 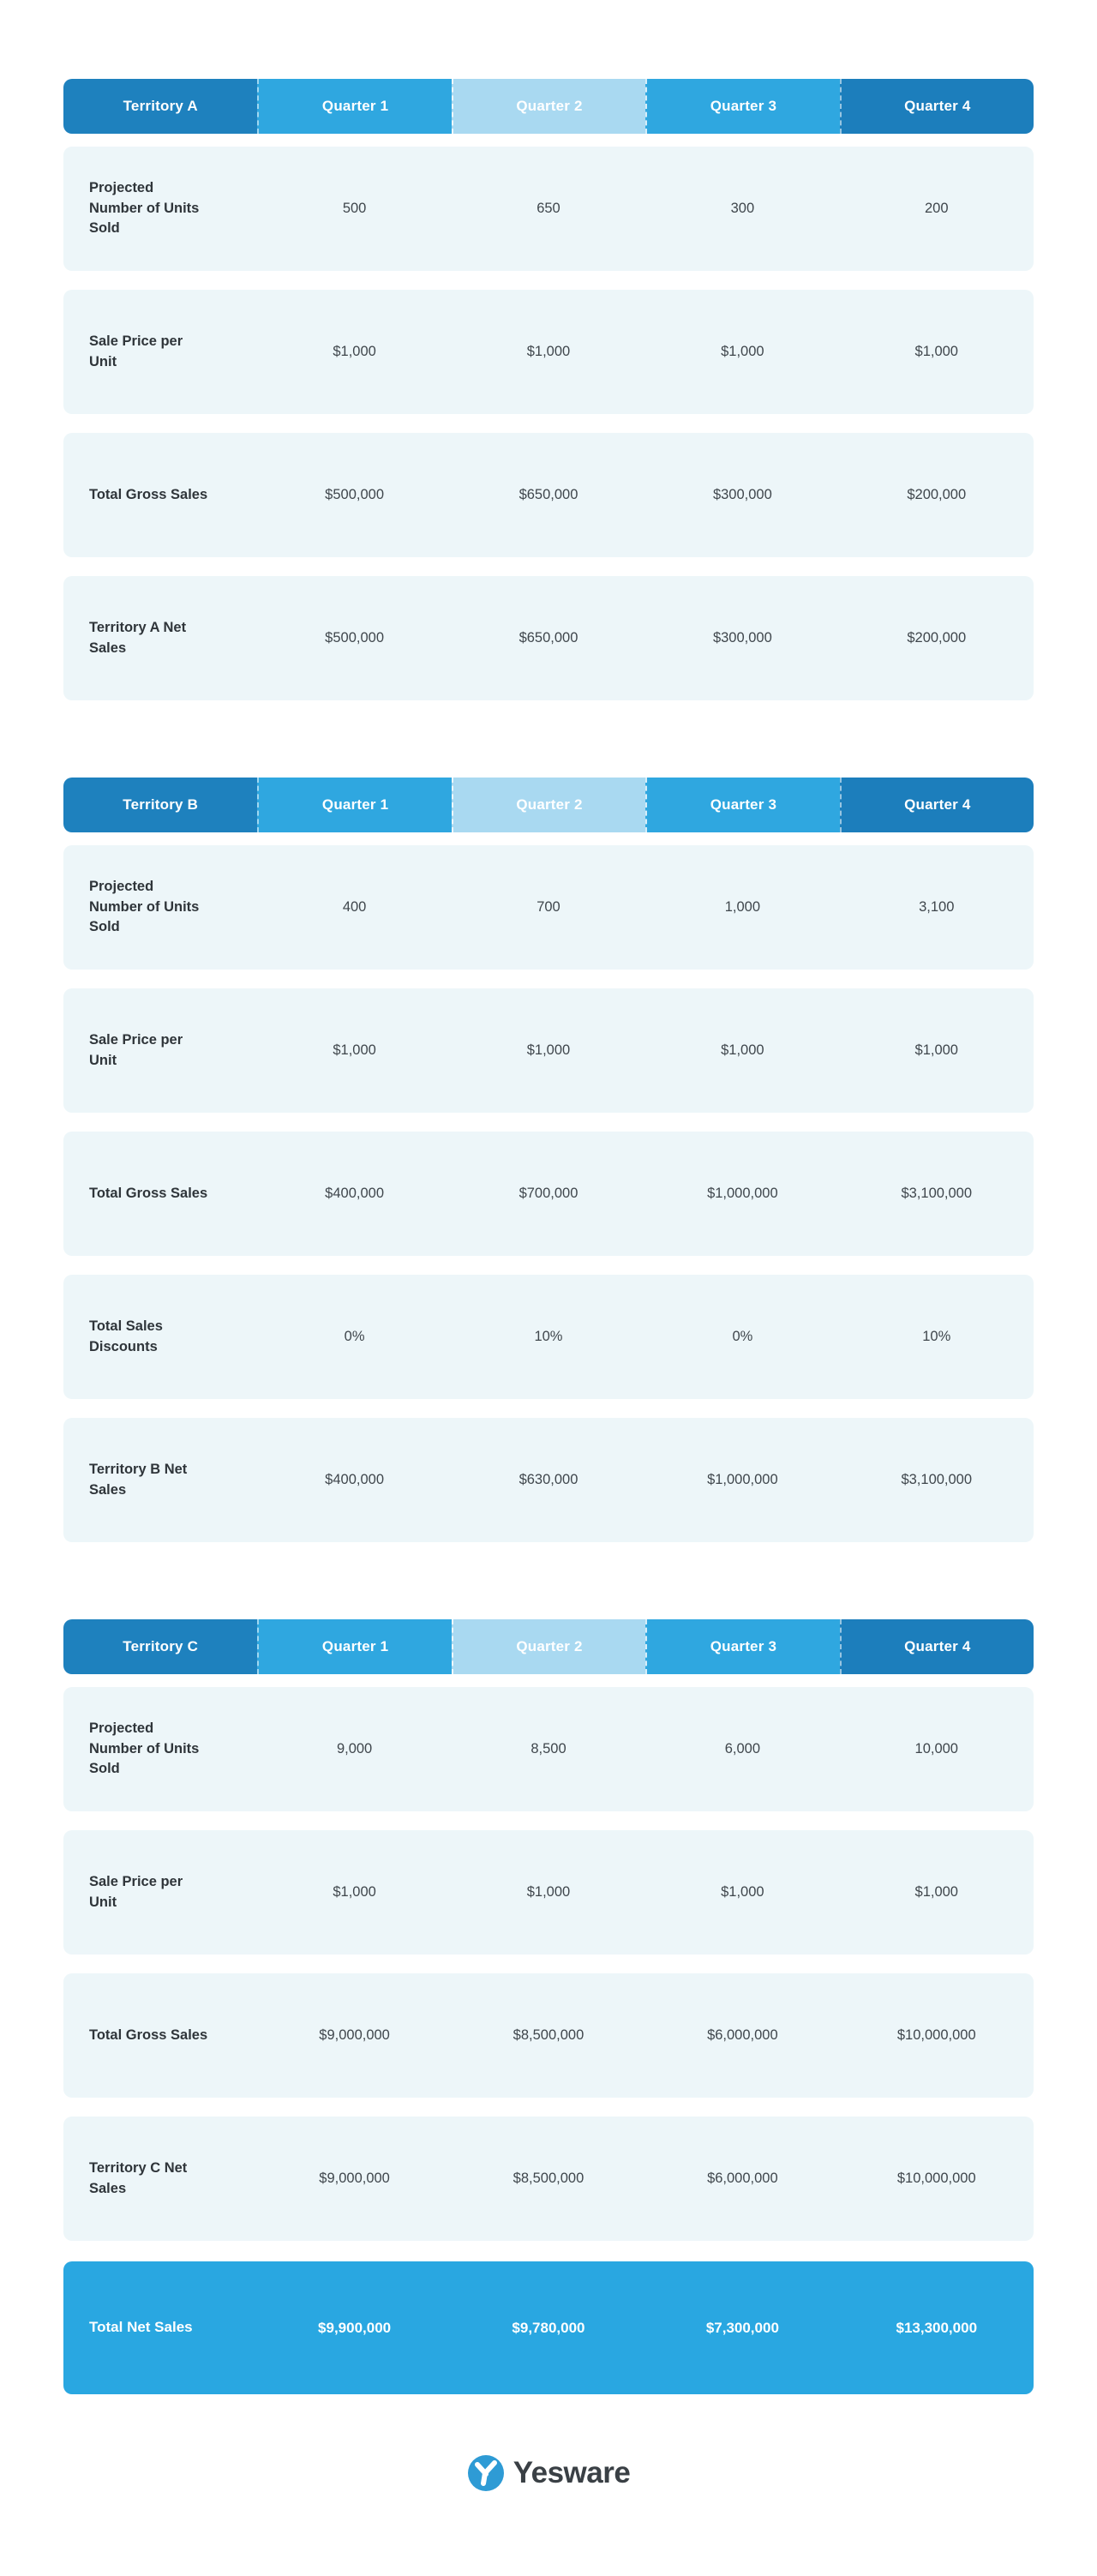 I want to click on cell-value: 10,000, so click(x=936, y=1748).